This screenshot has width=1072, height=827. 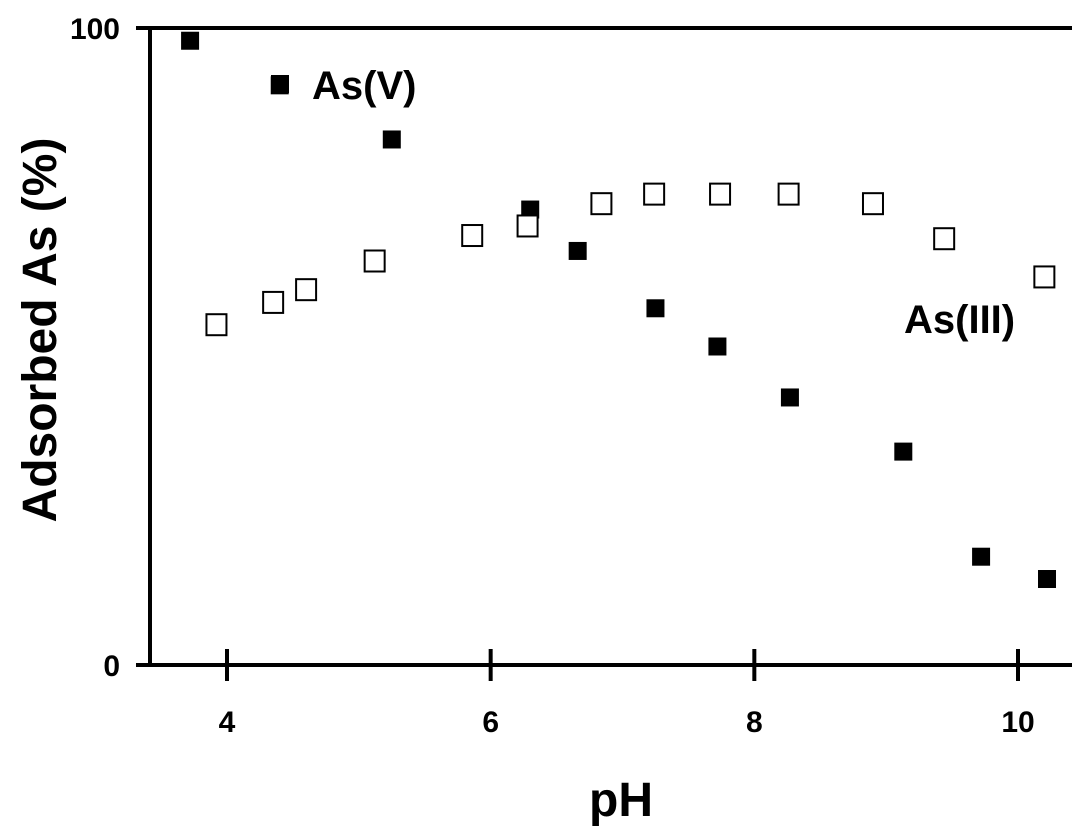 I want to click on y-tick-label: 100, so click(x=95, y=29).